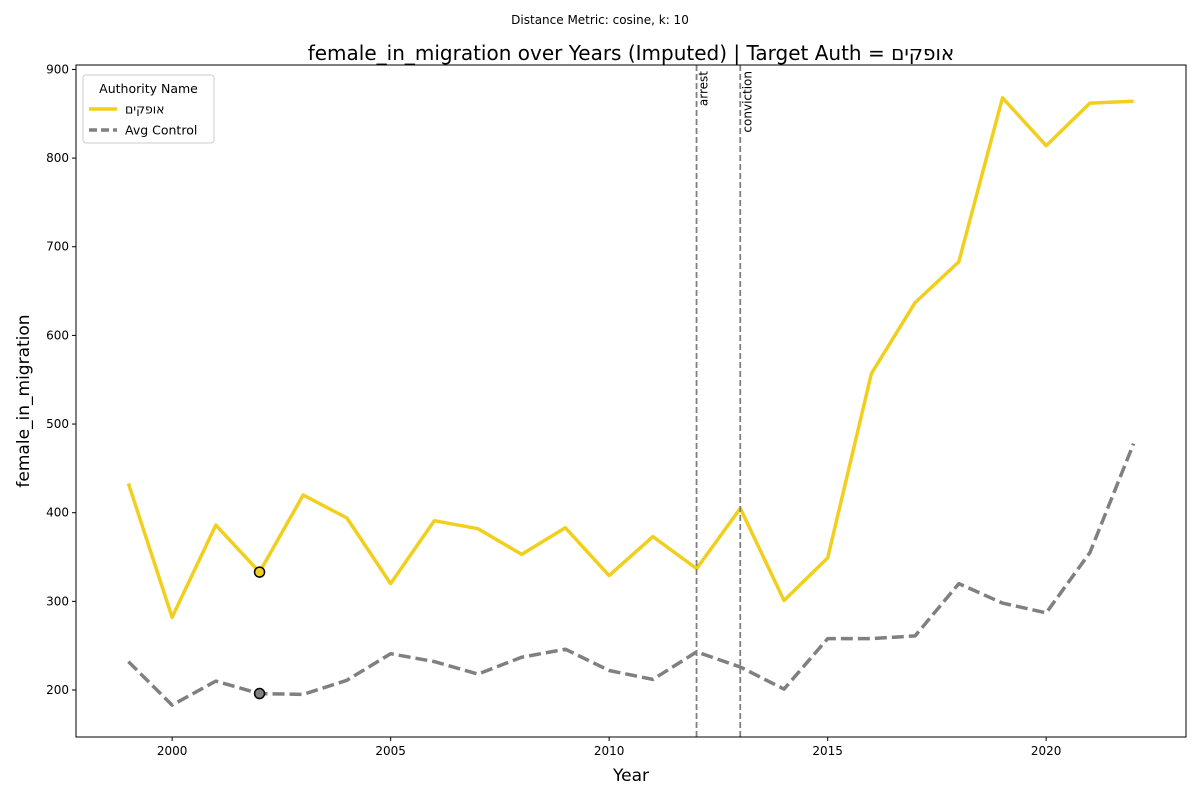 Image resolution: width=1200 pixels, height=800 pixels. I want to click on y-tick-label: 800, so click(57, 158).